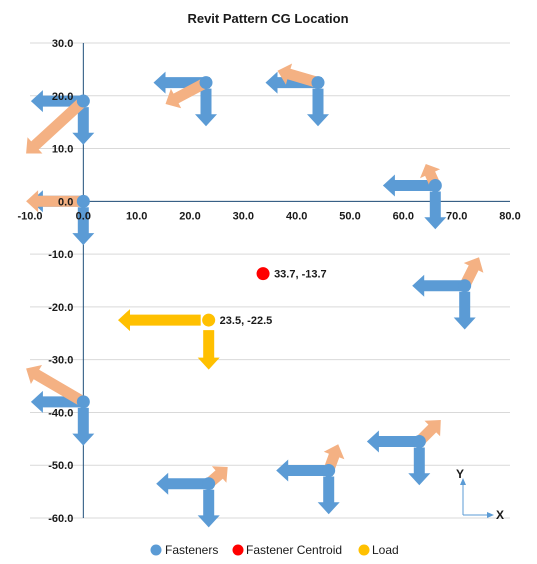  What do you see at coordinates (62, 97) in the screenshot?
I see `y-tick-label-1: 20.0` at bounding box center [62, 97].